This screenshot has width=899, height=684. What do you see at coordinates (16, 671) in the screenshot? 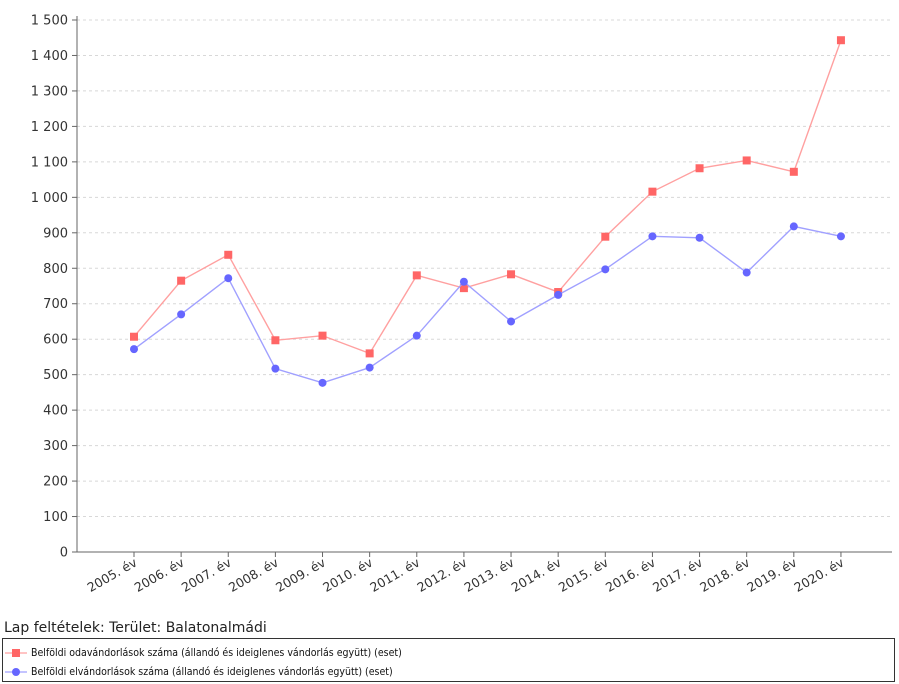
I see `circle-marker-icon` at bounding box center [16, 671].